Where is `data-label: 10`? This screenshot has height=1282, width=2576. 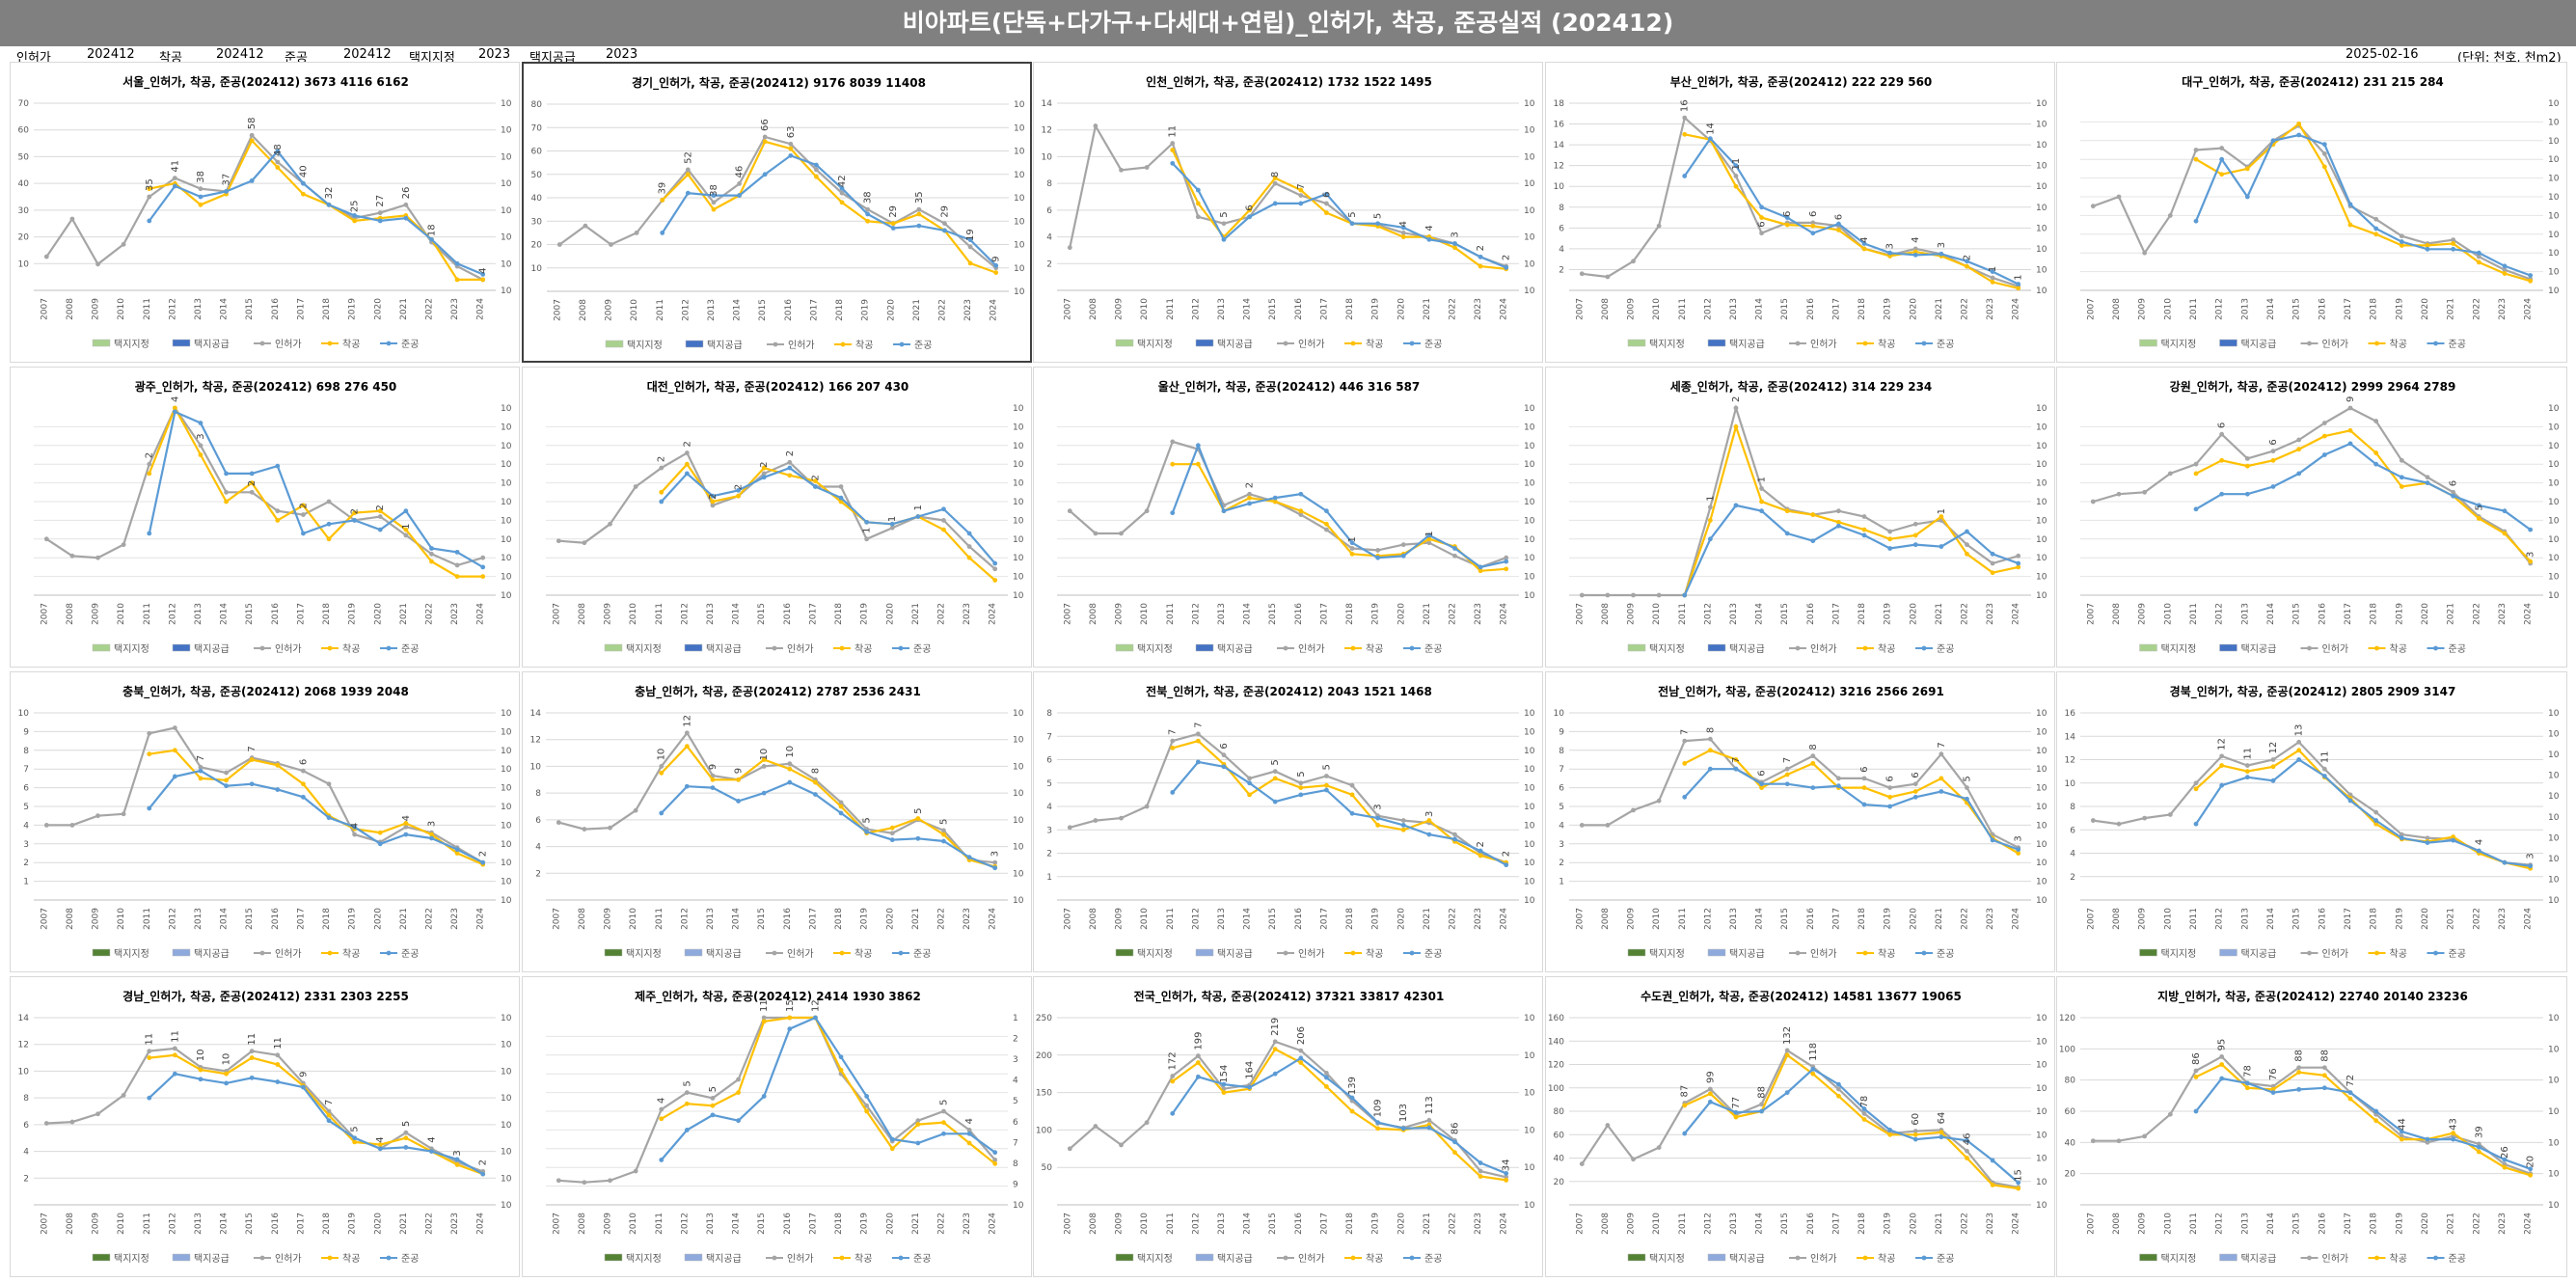 data-label: 10 is located at coordinates (201, 1056).